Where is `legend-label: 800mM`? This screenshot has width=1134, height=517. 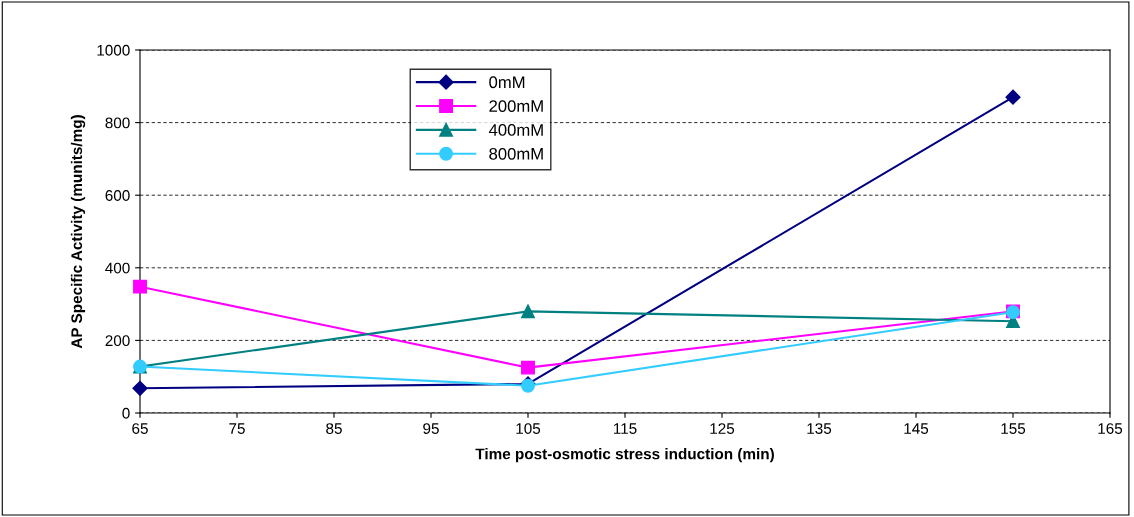
legend-label: 800mM is located at coordinates (516, 153).